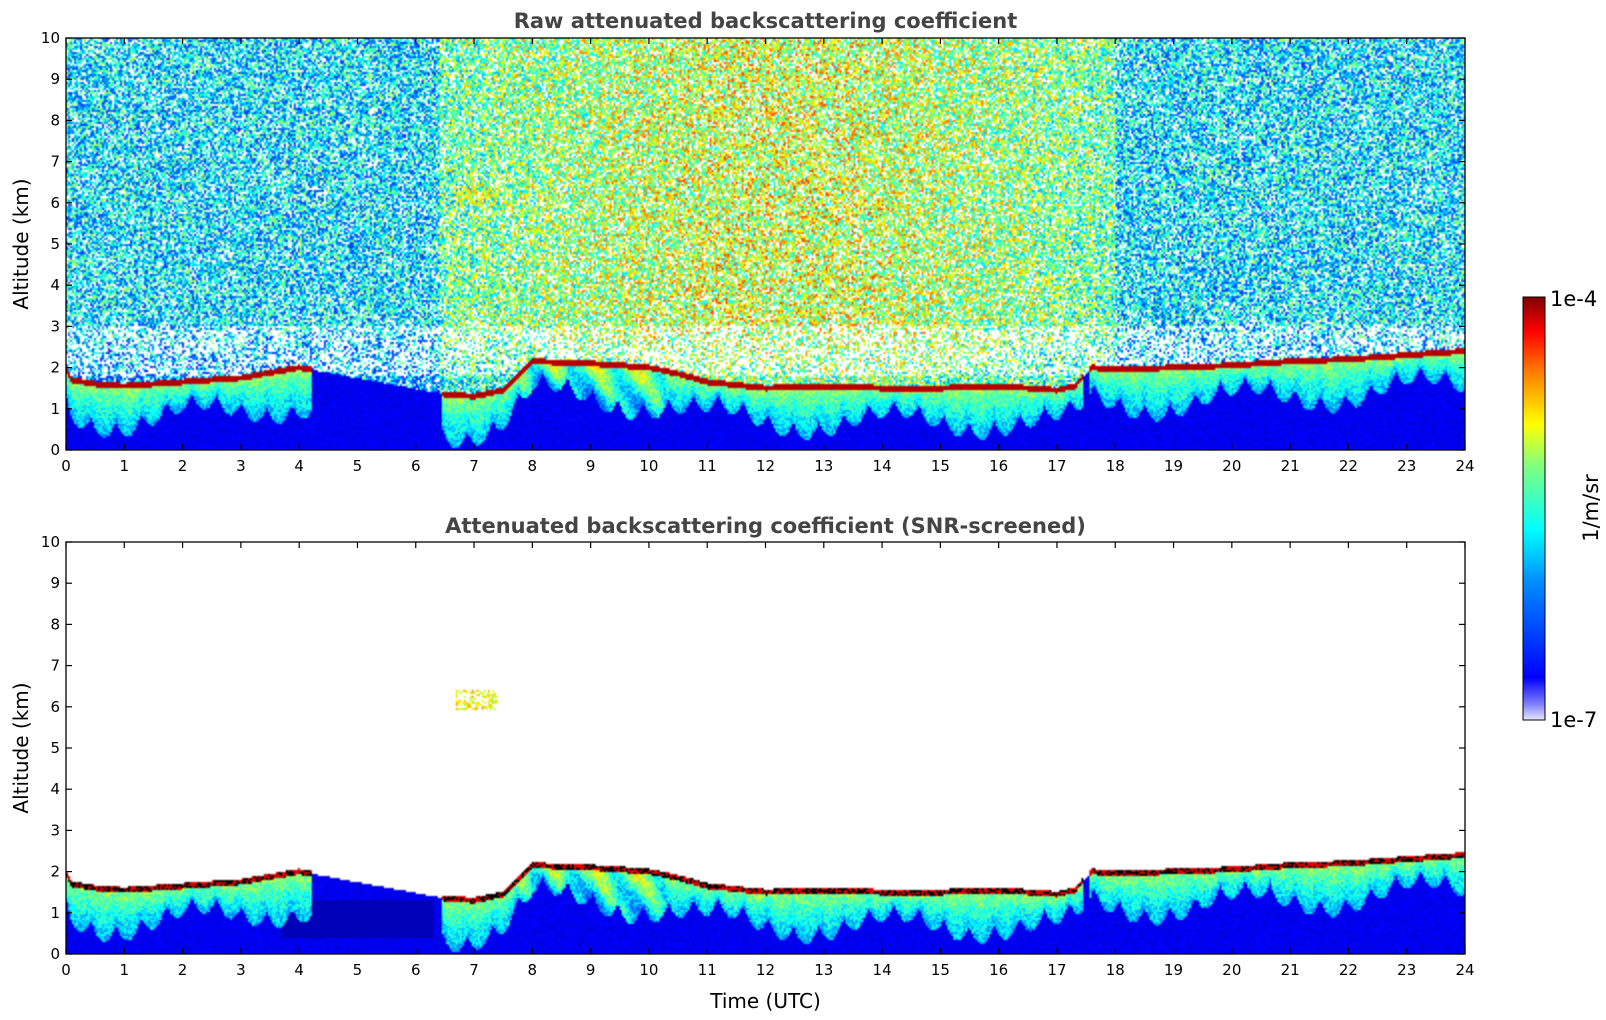  What do you see at coordinates (765, 1001) in the screenshot?
I see `x-axis-label: Time (UTC)` at bounding box center [765, 1001].